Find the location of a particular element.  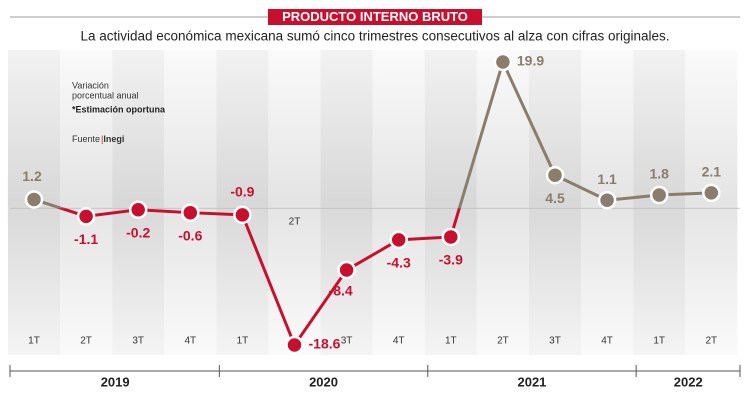

value-label: -3.9 is located at coordinates (451, 260).